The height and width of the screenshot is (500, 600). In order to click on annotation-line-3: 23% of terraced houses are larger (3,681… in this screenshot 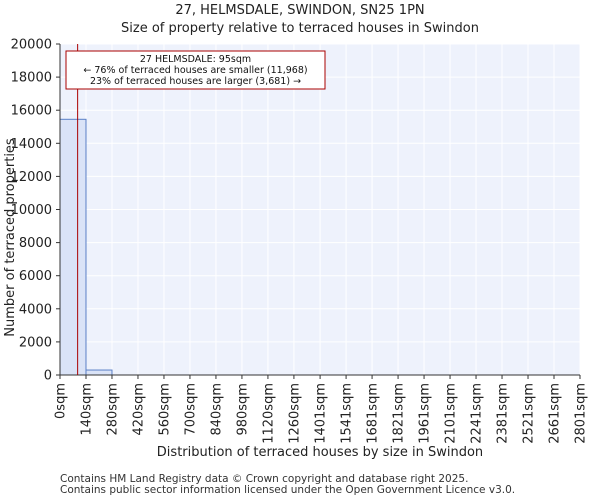, I will do `click(195, 81)`.